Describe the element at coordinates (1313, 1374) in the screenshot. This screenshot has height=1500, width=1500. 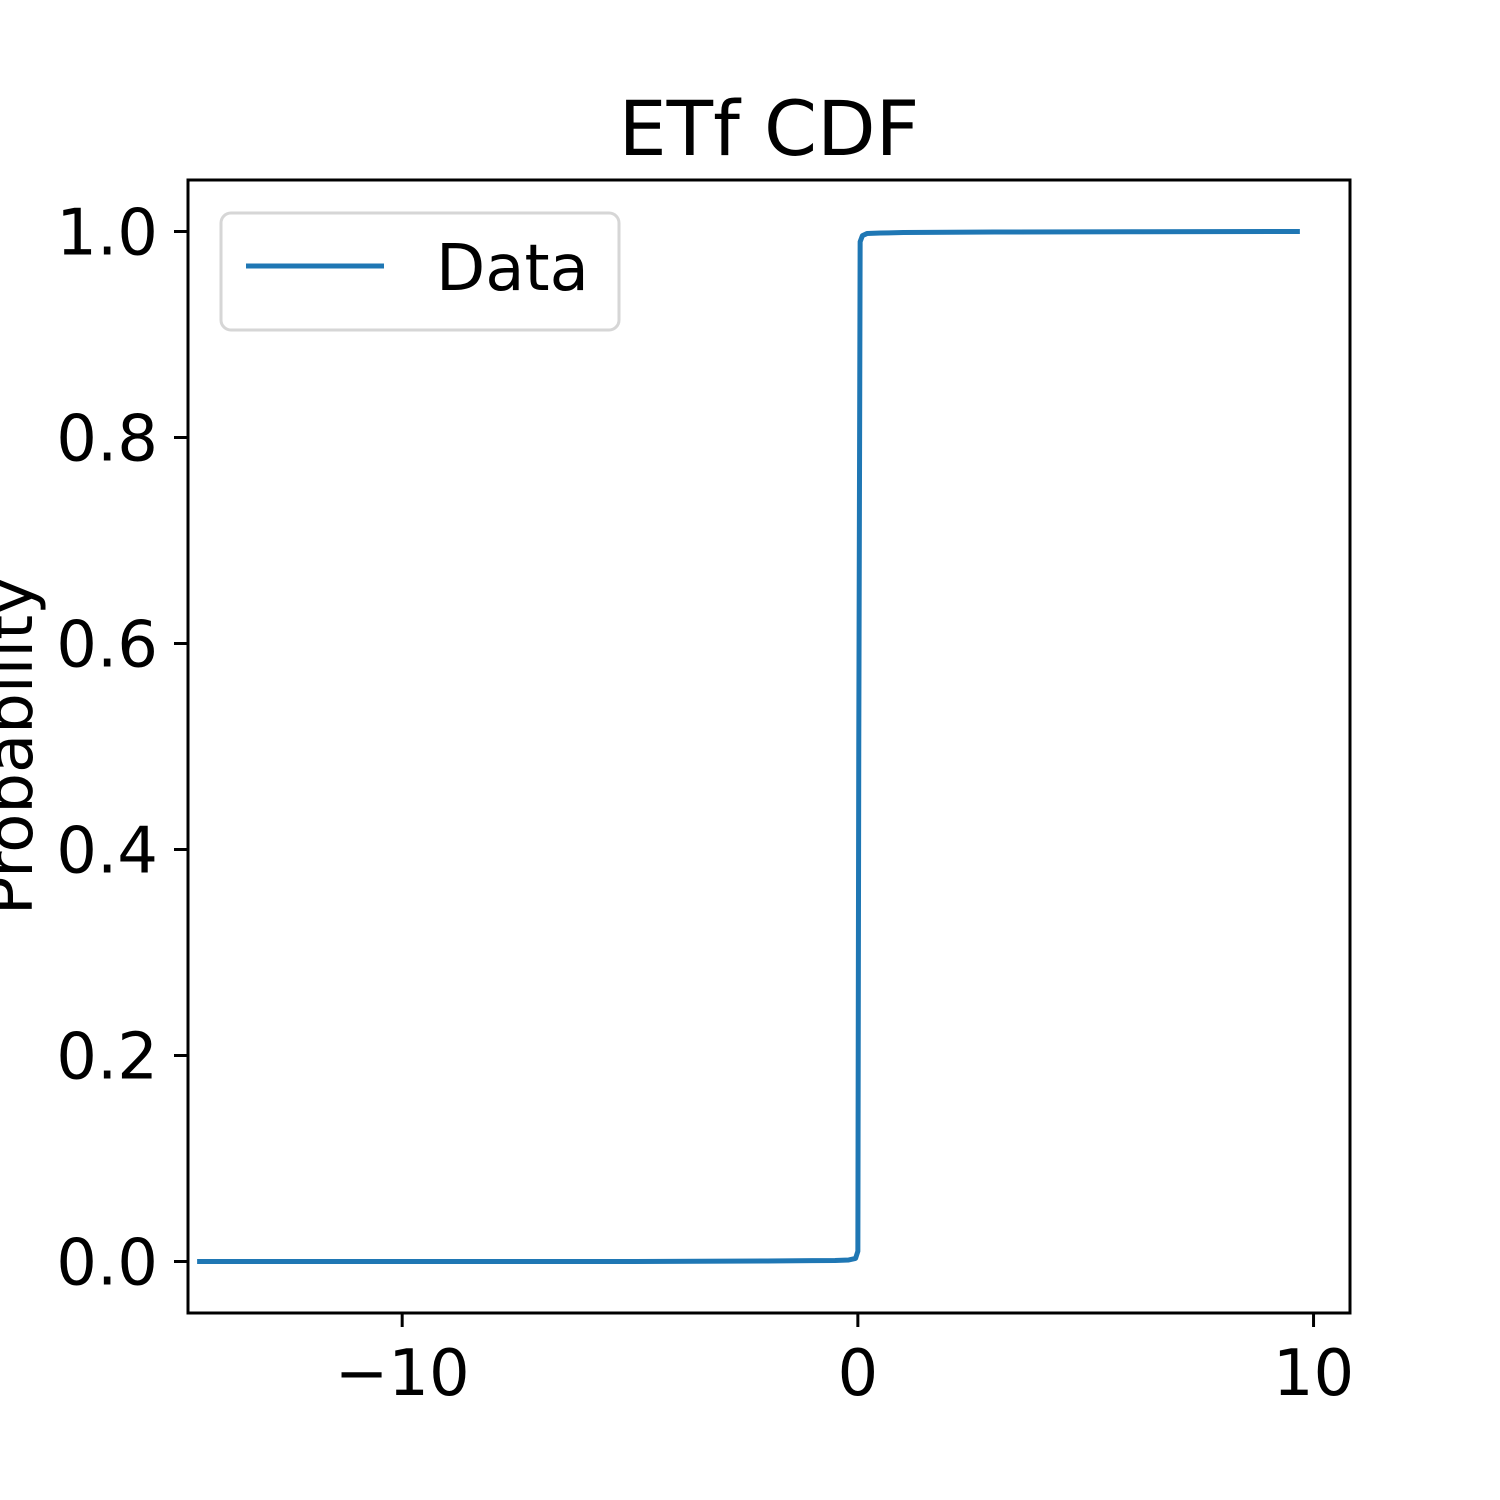
I see `x-tick-label: 10` at that location.